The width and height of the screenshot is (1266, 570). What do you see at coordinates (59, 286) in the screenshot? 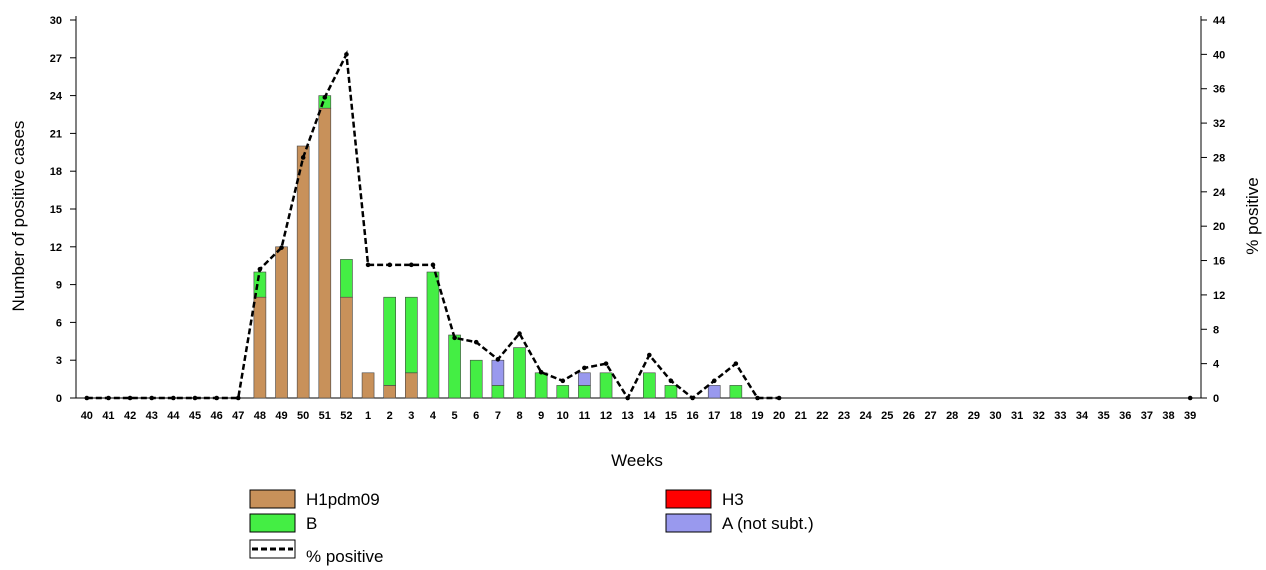
I see `y-tick-label: 9` at bounding box center [59, 286].